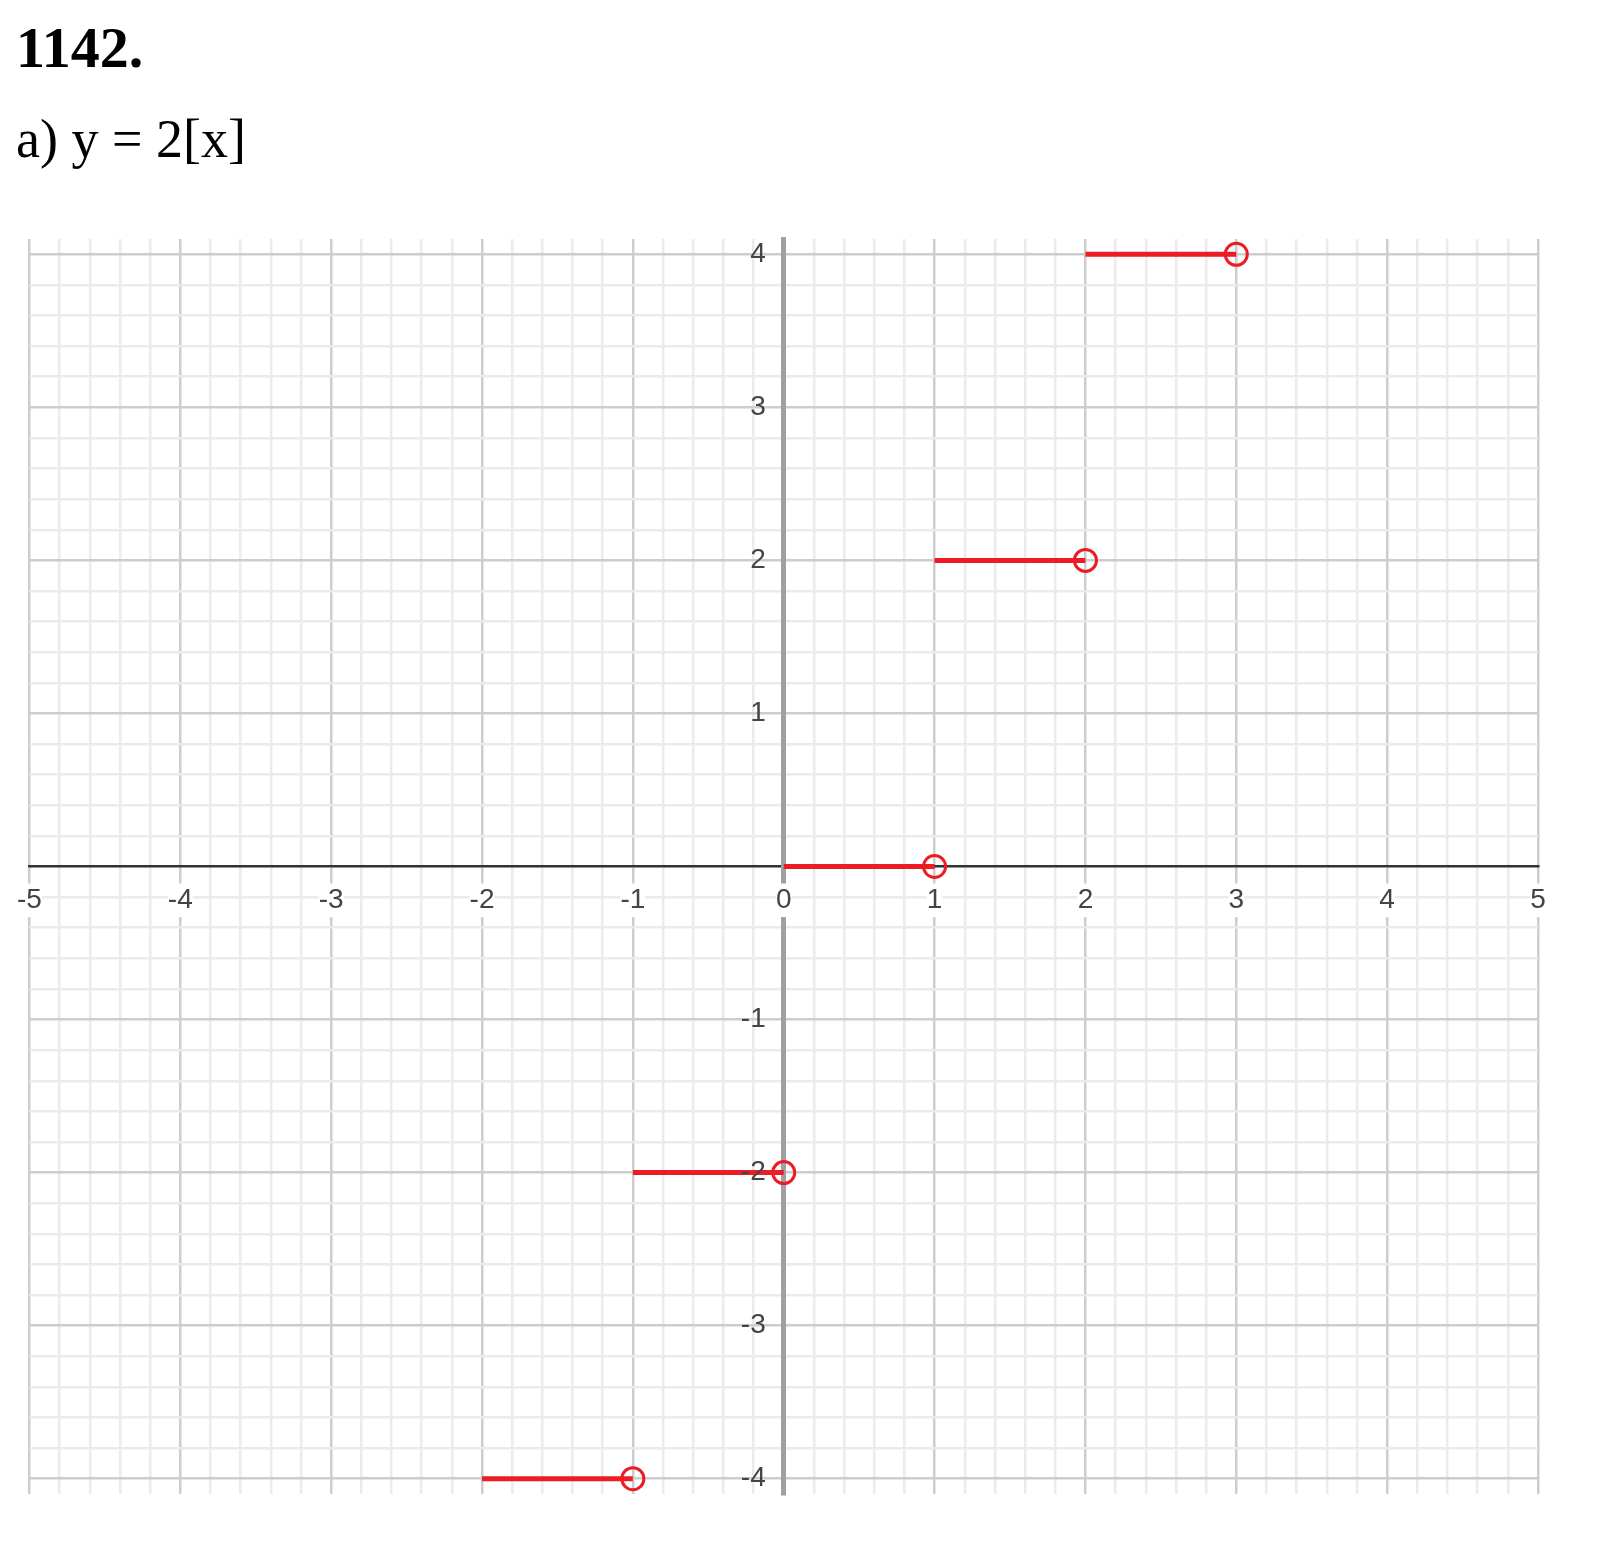 The height and width of the screenshot is (1560, 1615). I want to click on y-tick-label: -1, so click(753, 1018).